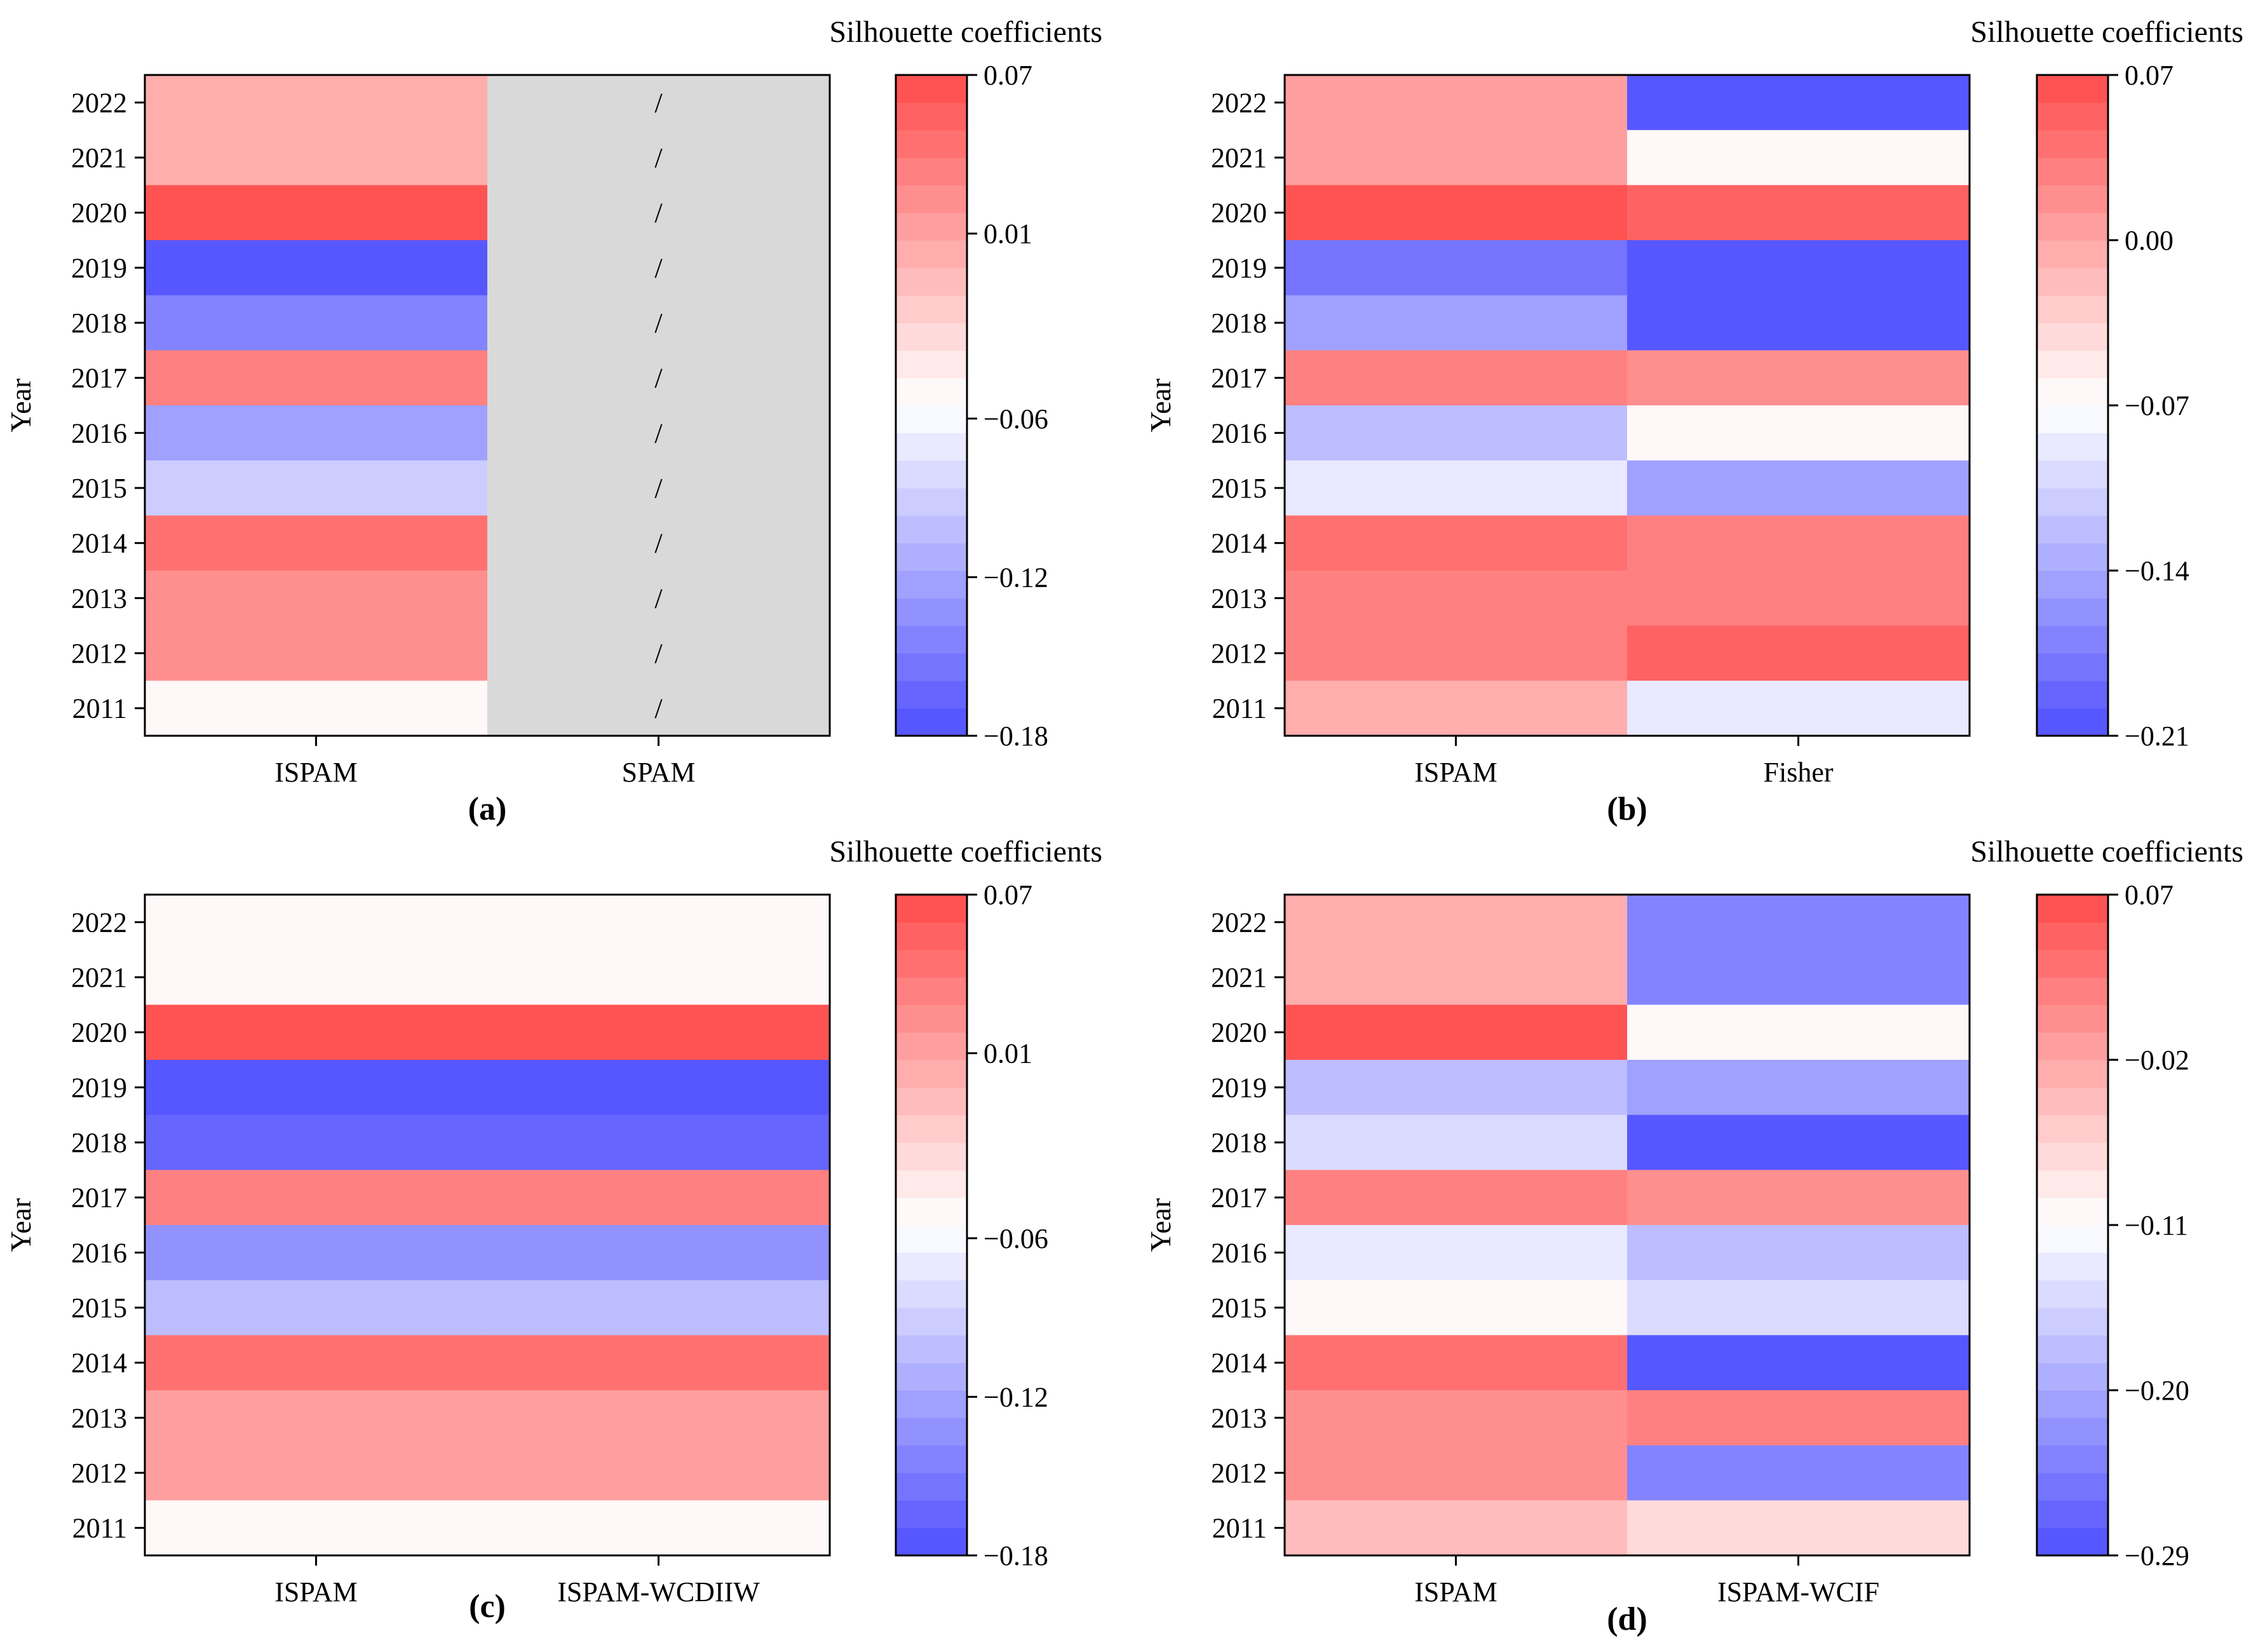  I want to click on colorbar-tick-label: −0.29, so click(2157, 1555).